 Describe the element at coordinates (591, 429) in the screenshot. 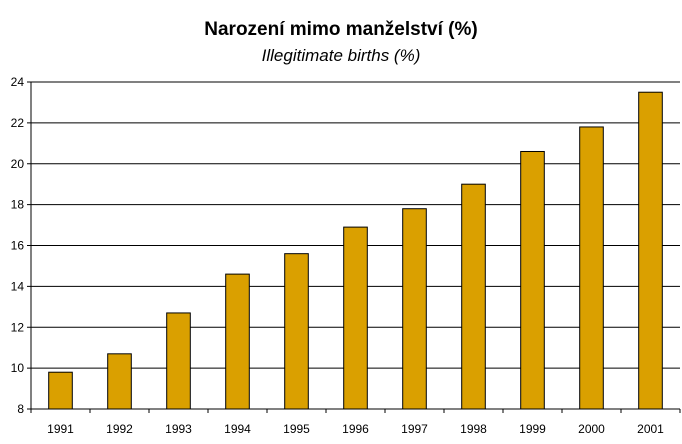

I see `x-tick-label: 2000` at that location.